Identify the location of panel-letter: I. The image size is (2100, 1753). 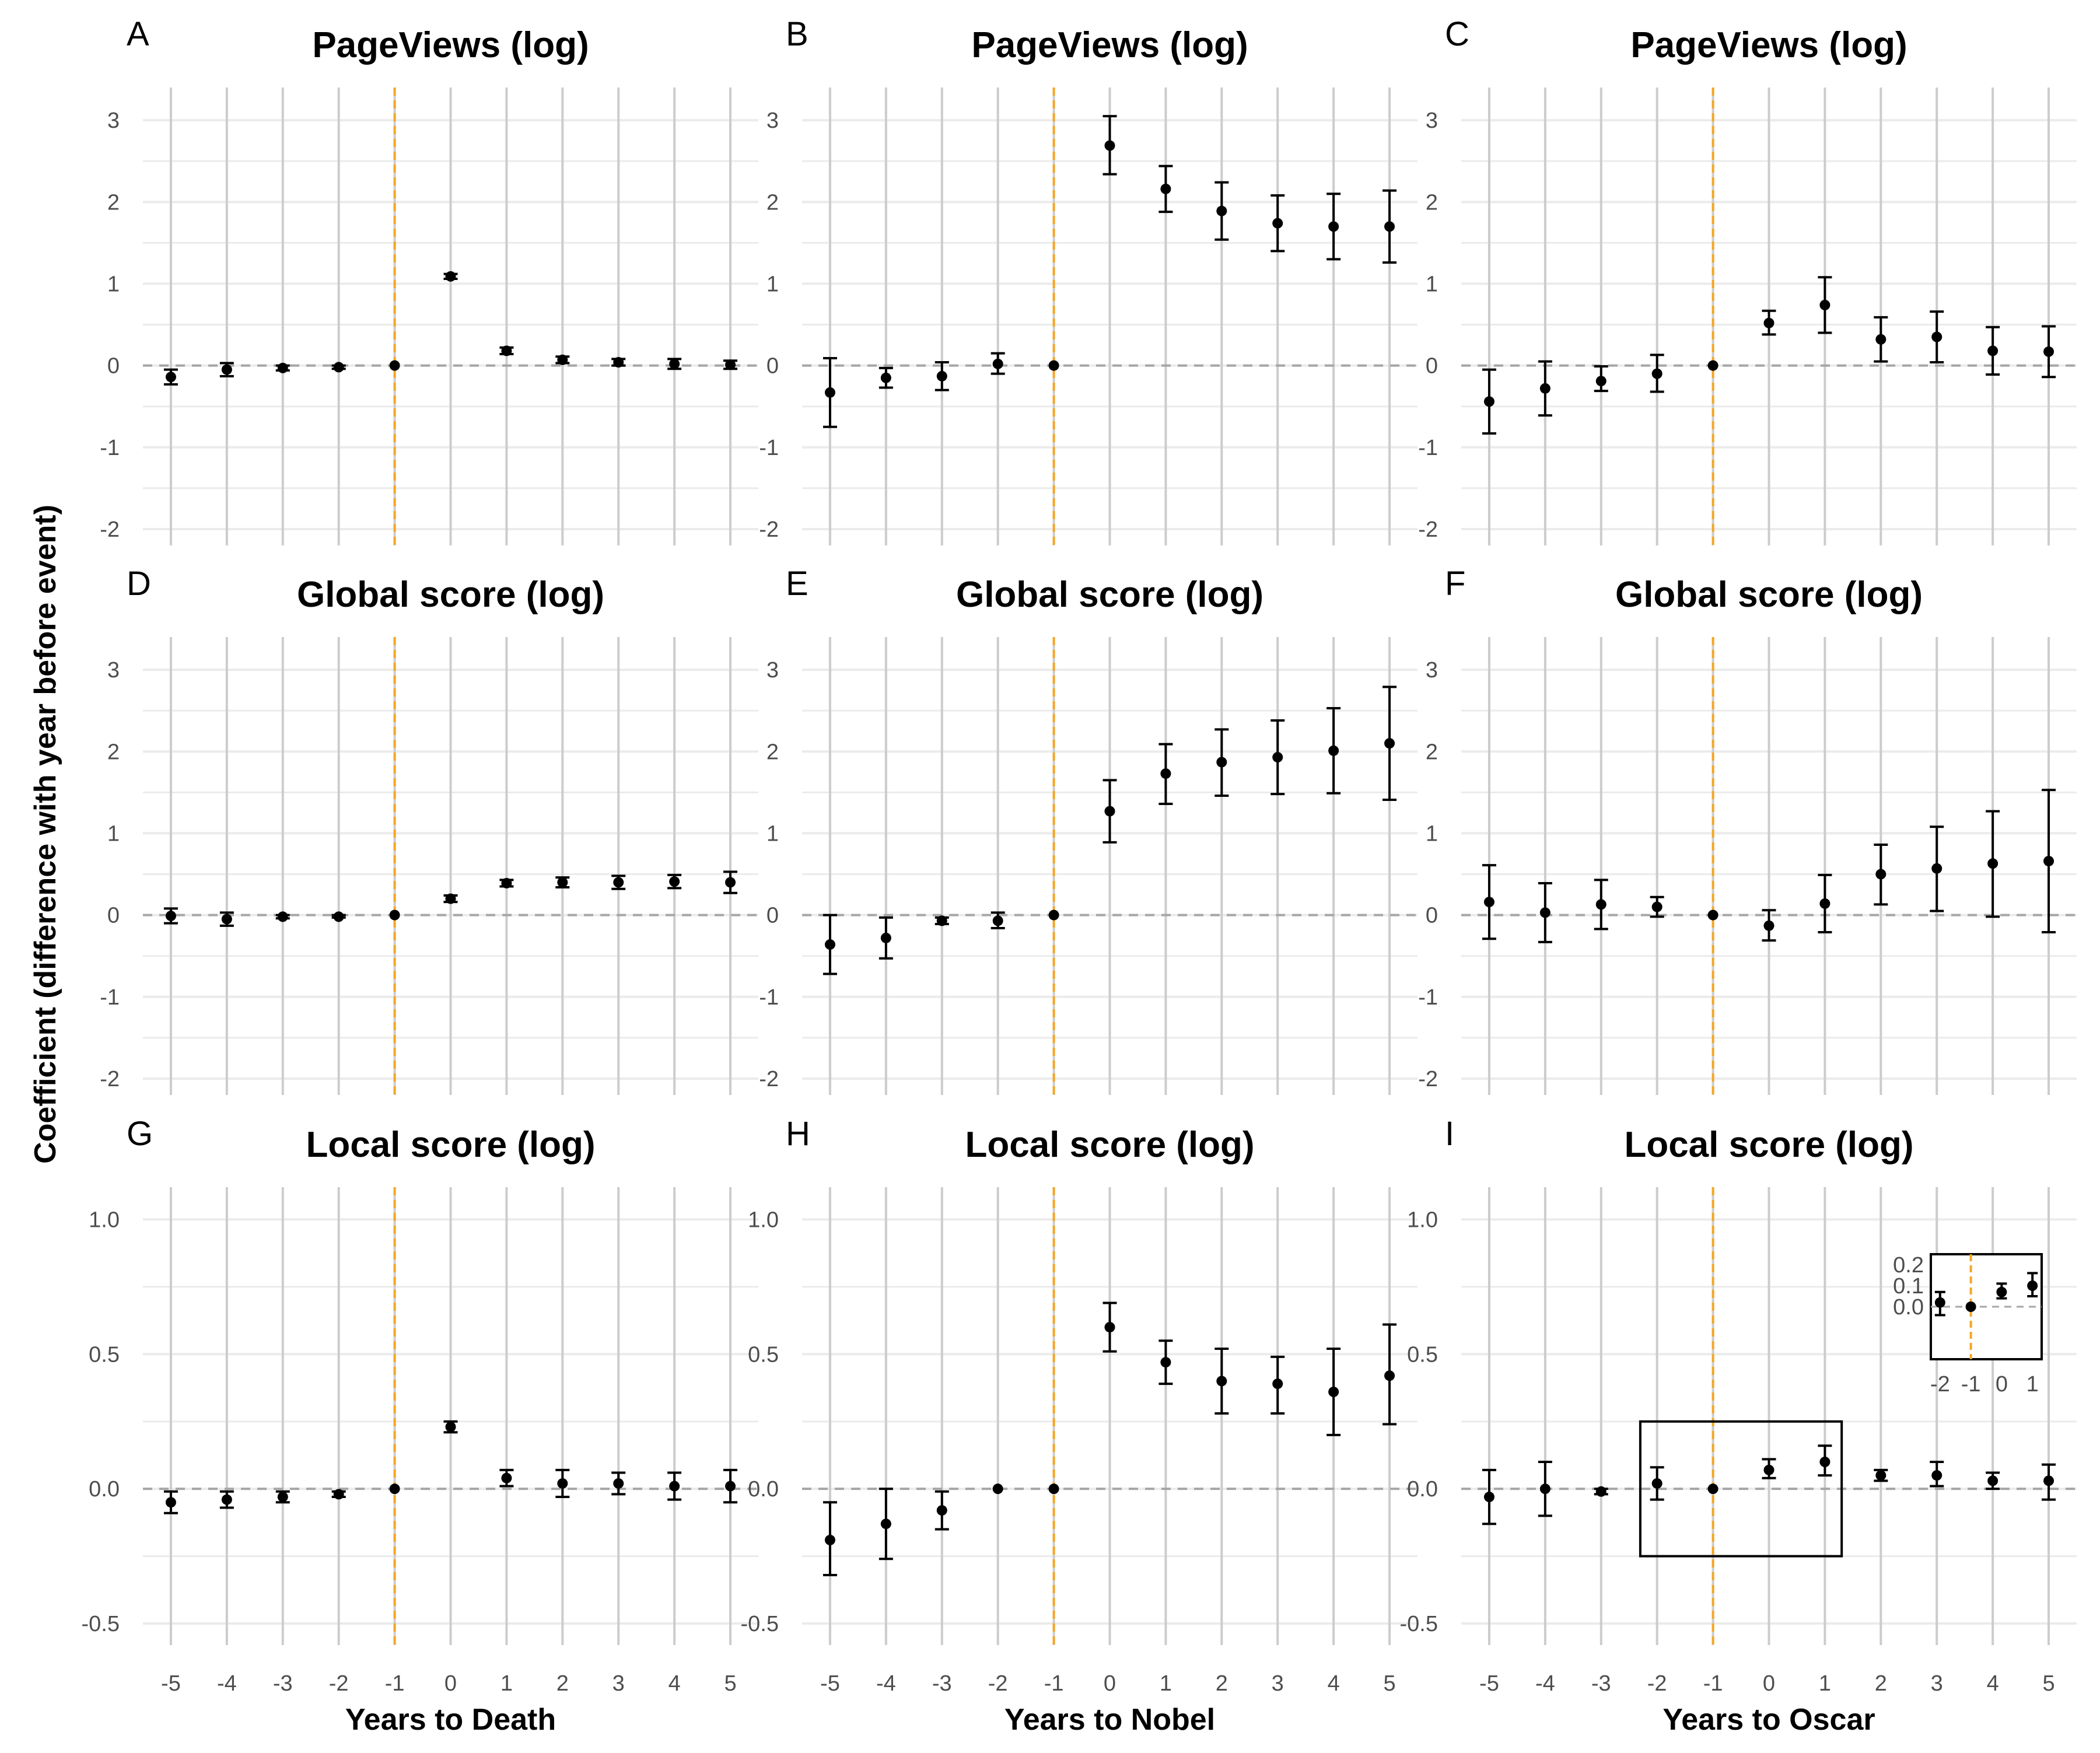
(1449, 1134).